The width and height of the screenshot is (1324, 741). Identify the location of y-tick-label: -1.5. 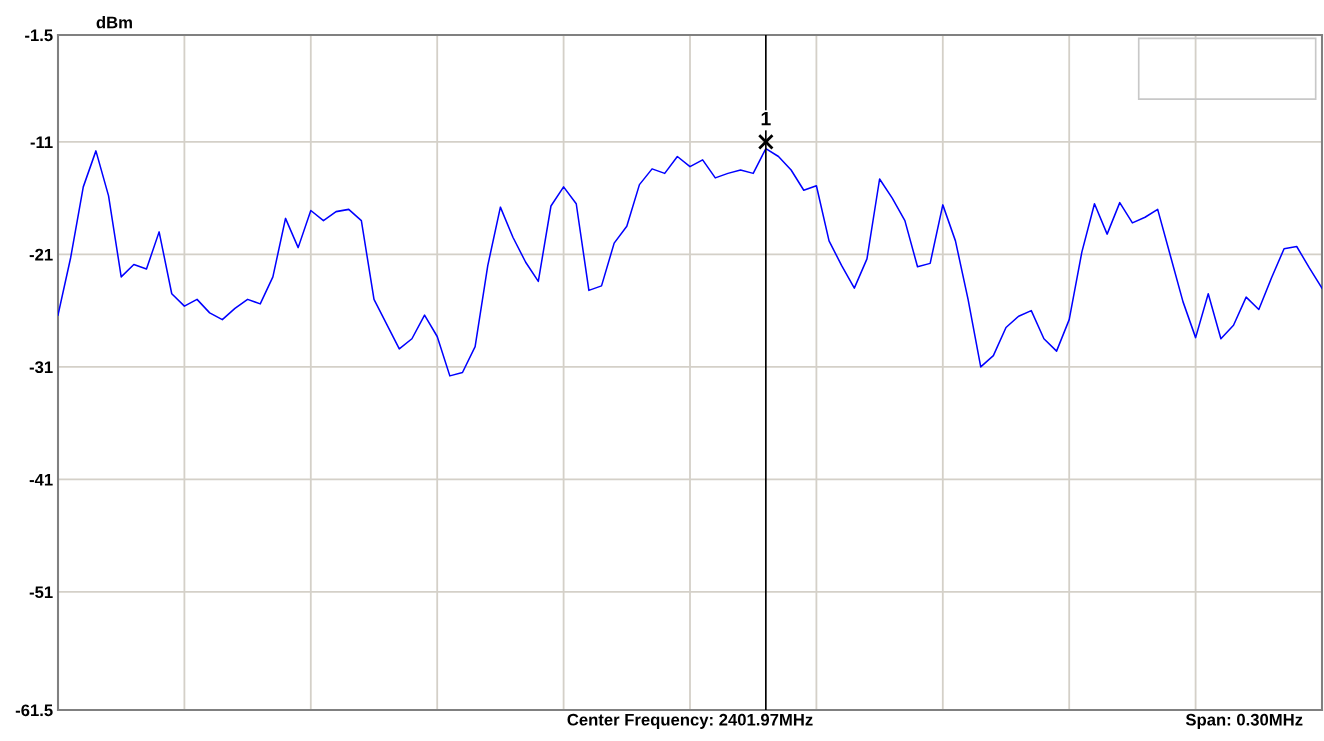
(39, 35).